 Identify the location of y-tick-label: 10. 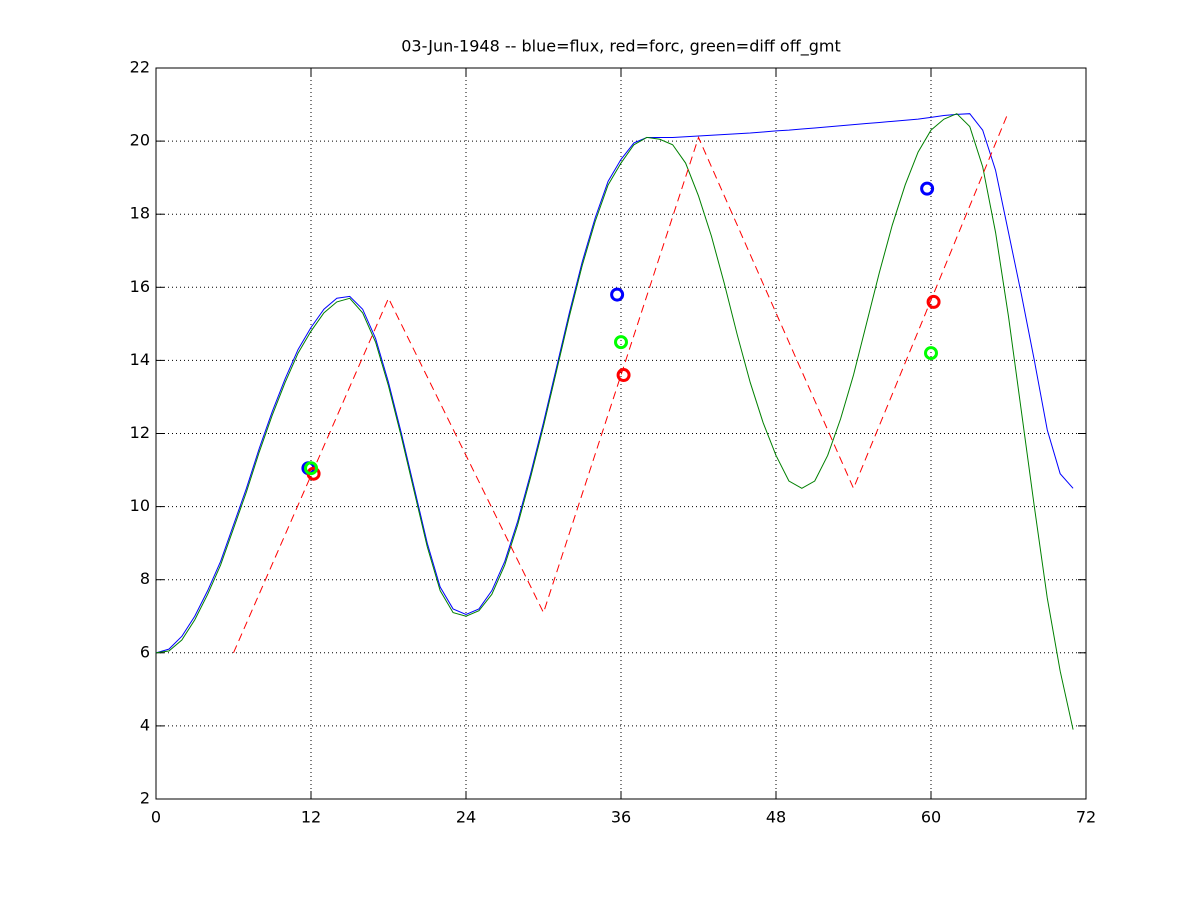
(140, 505).